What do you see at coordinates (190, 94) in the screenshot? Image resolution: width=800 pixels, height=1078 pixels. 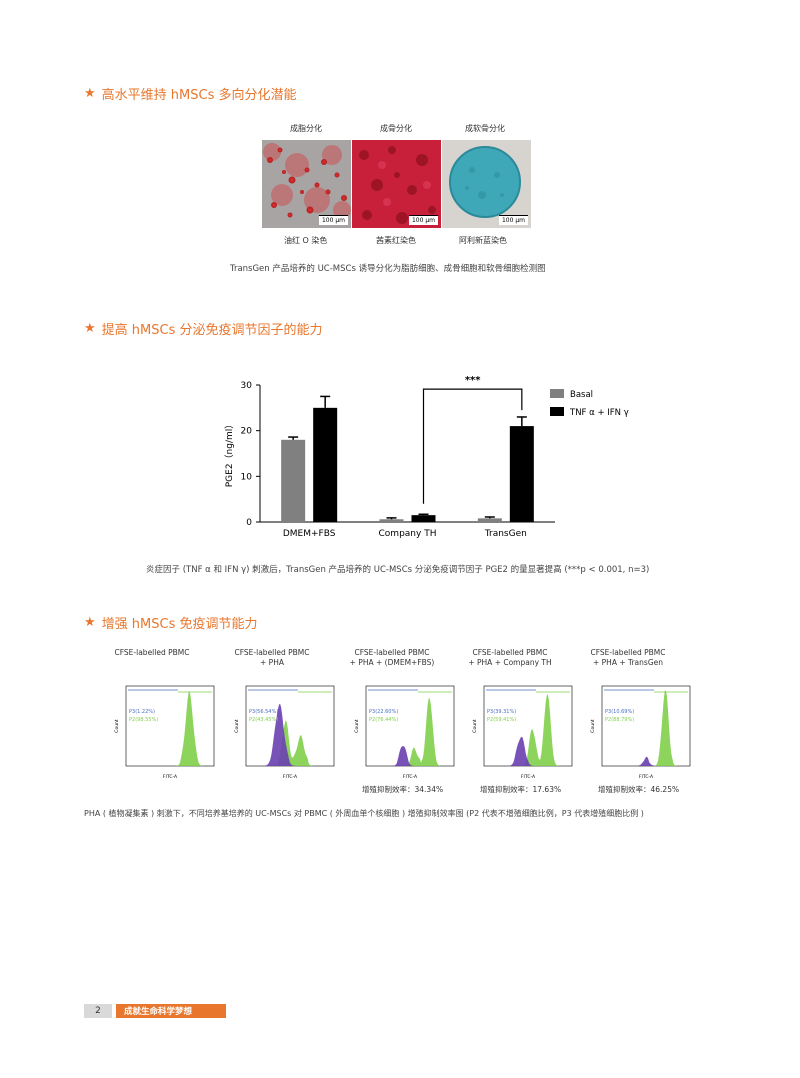 I see `section-title-differentiation: ★ 高水平维持 hMSCs 多向分化潜能` at bounding box center [190, 94].